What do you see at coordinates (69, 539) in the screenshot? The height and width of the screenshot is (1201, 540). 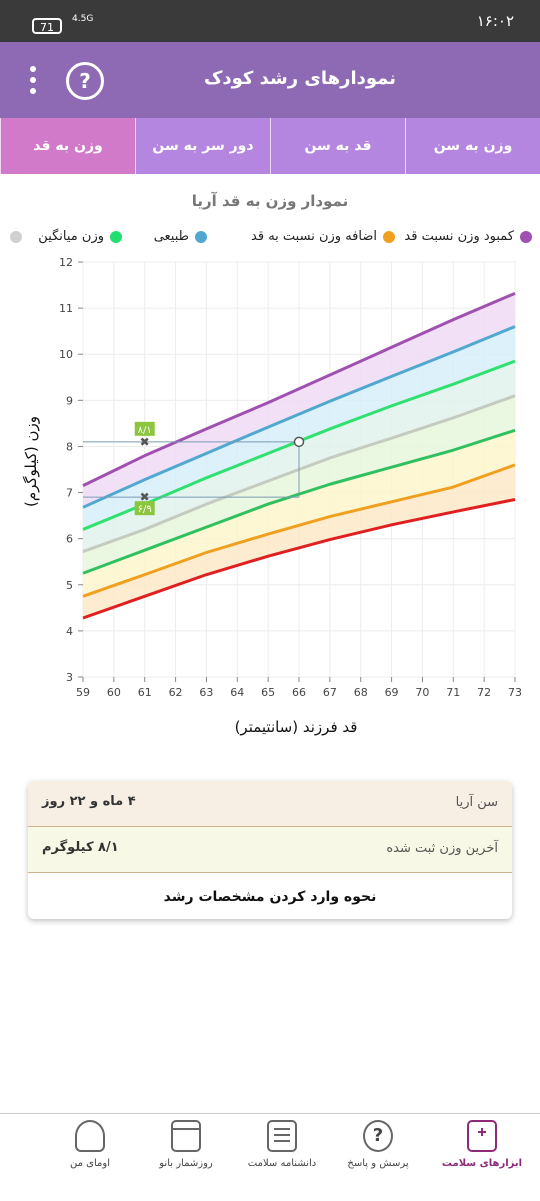 I see `y-tick-label: 6` at bounding box center [69, 539].